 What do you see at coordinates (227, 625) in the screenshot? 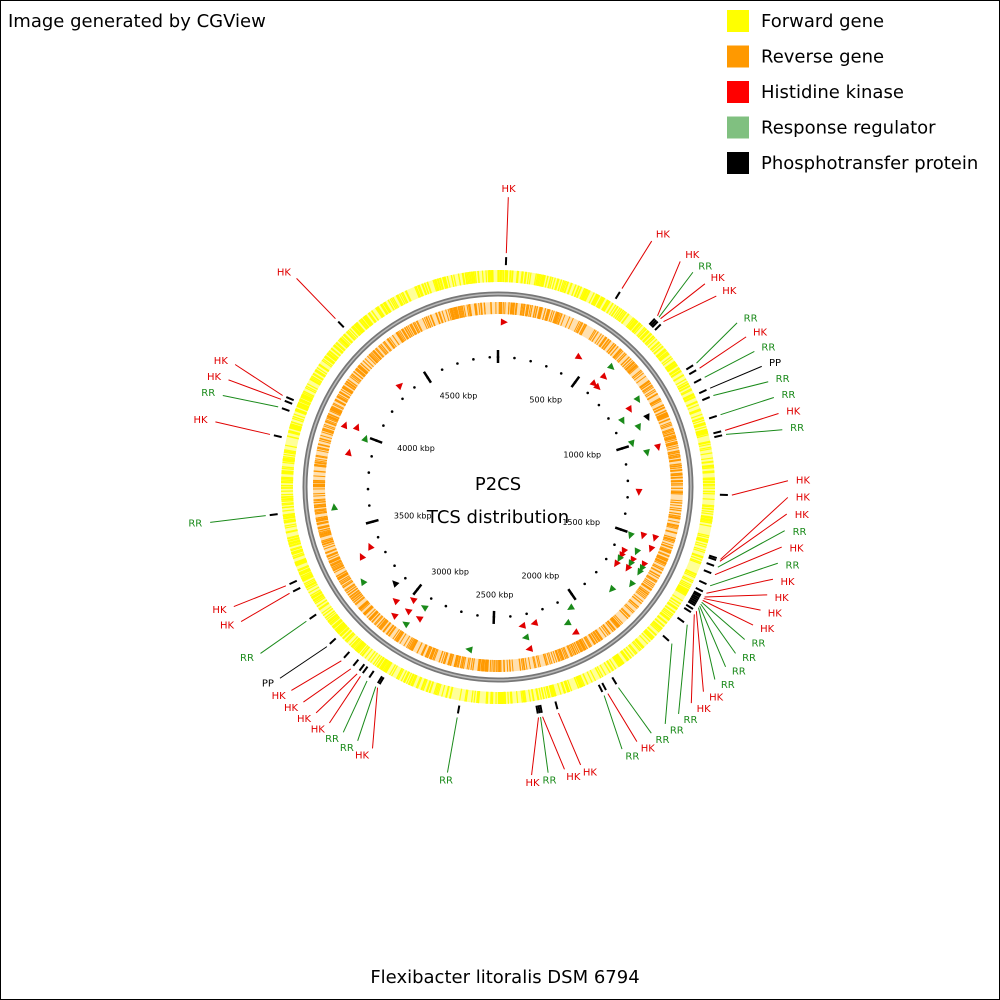
I see `feature-label: HK` at bounding box center [227, 625].